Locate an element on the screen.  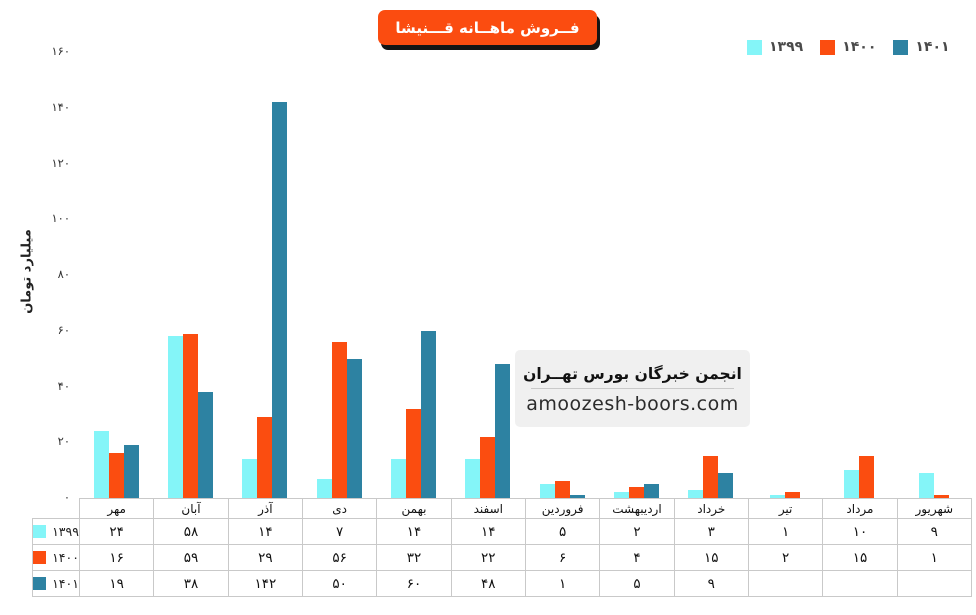
y-tick-label: ۰ is located at coordinates (66, 497).